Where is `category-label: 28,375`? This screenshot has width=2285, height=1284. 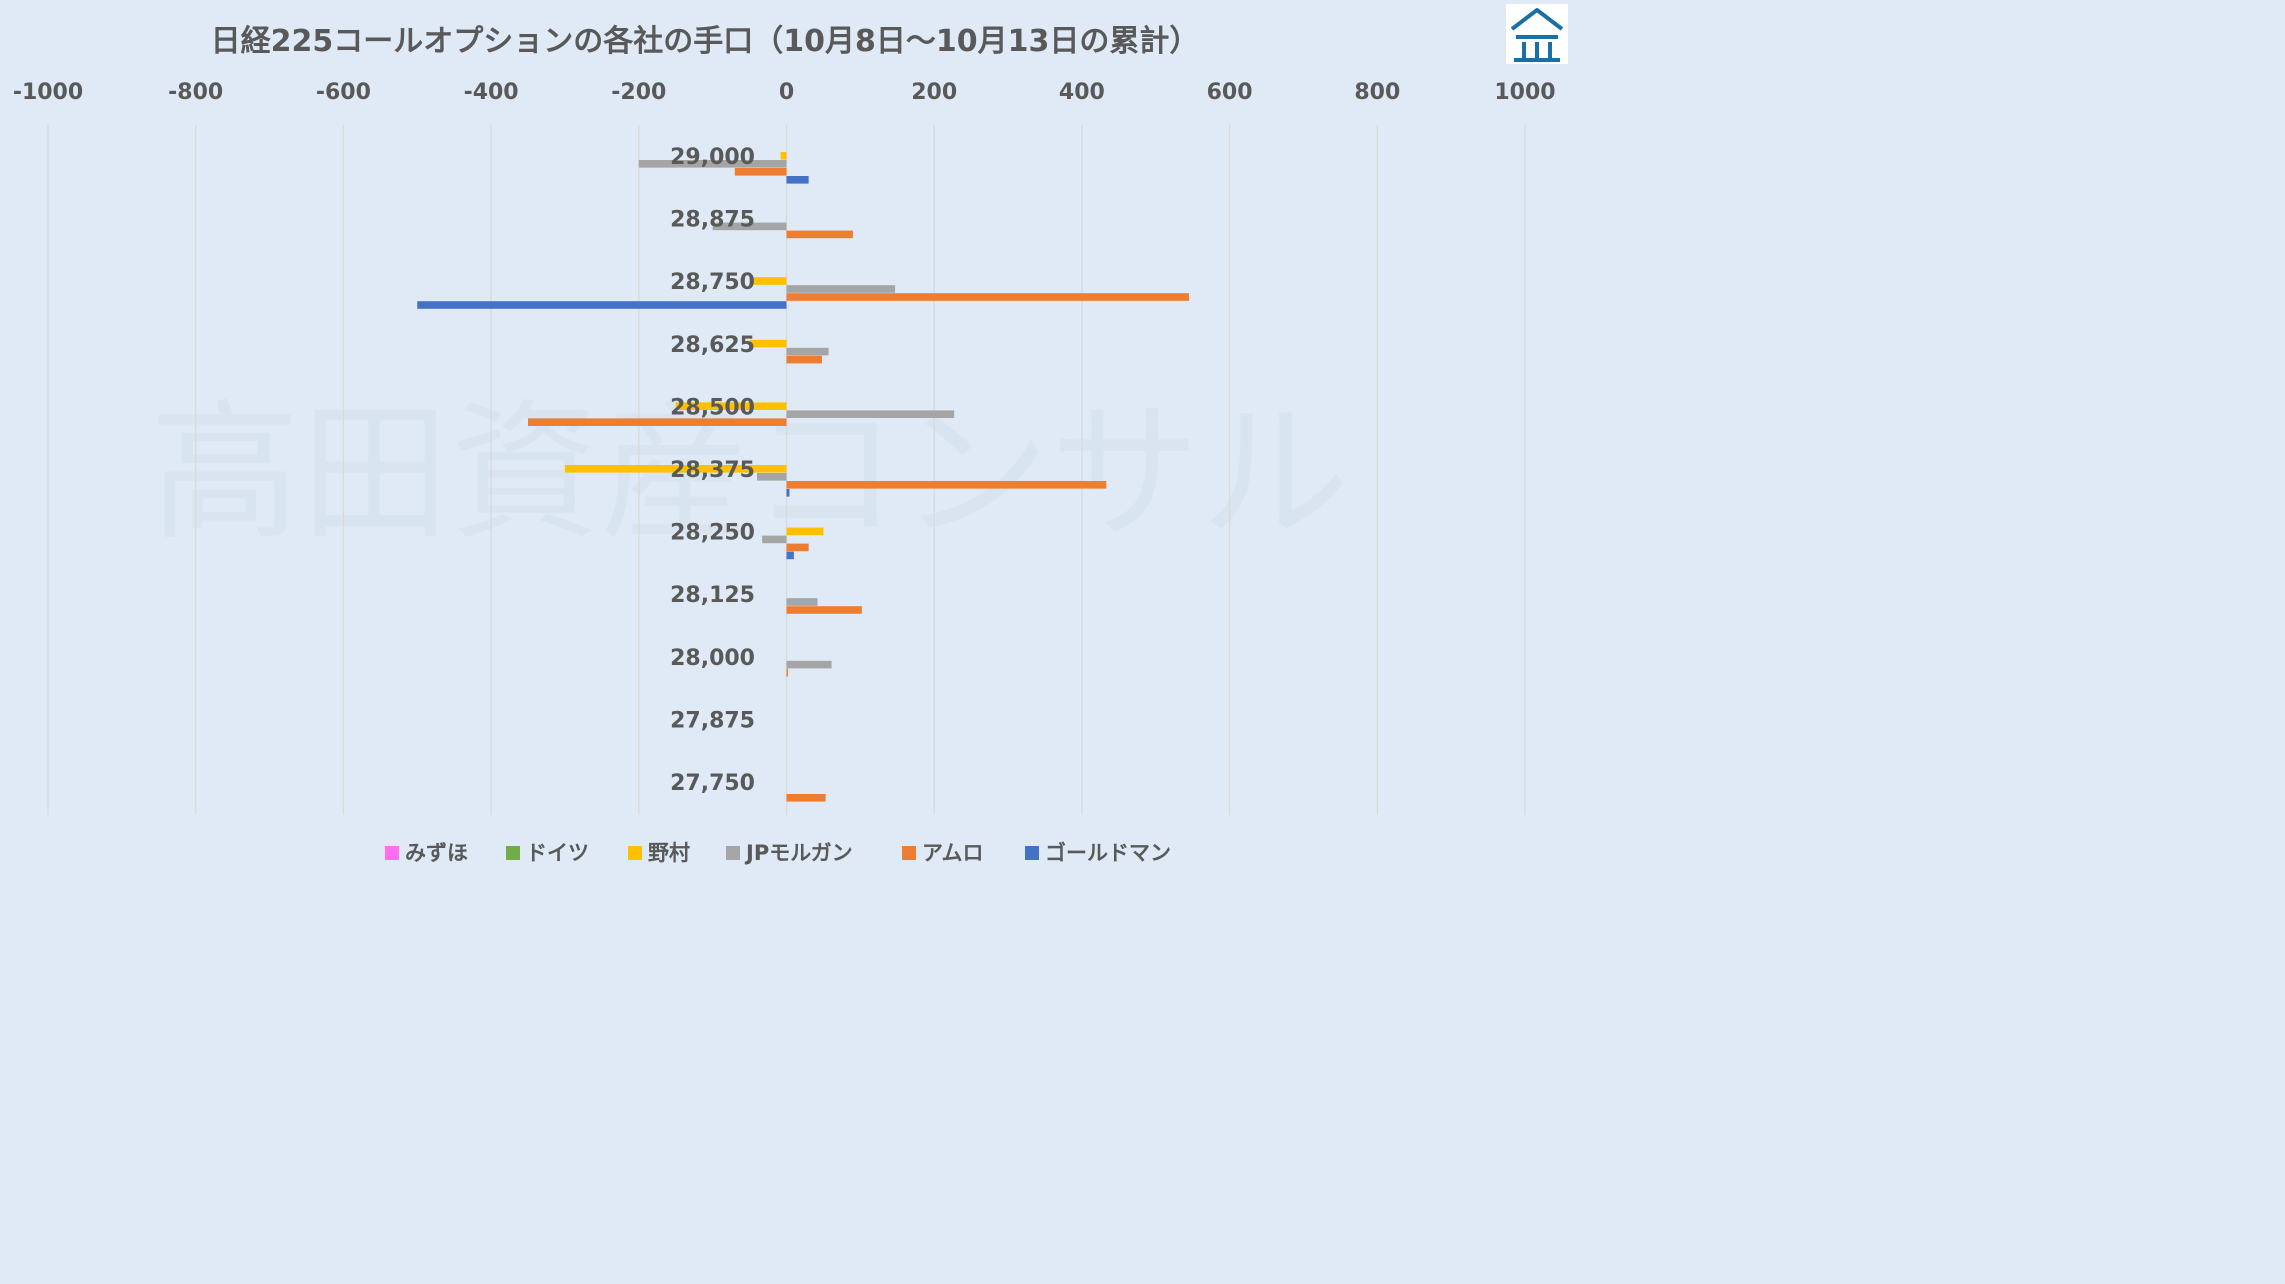 category-label: 28,375 is located at coordinates (712, 470).